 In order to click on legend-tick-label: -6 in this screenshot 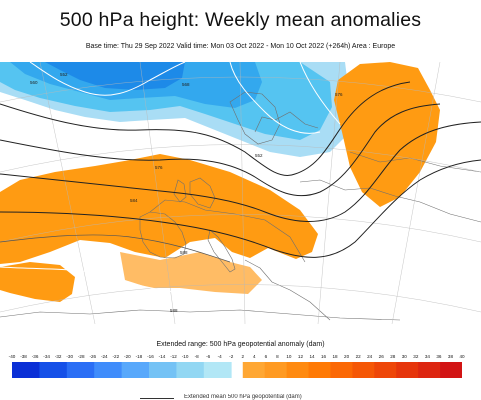, I will do `click(208, 356)`.